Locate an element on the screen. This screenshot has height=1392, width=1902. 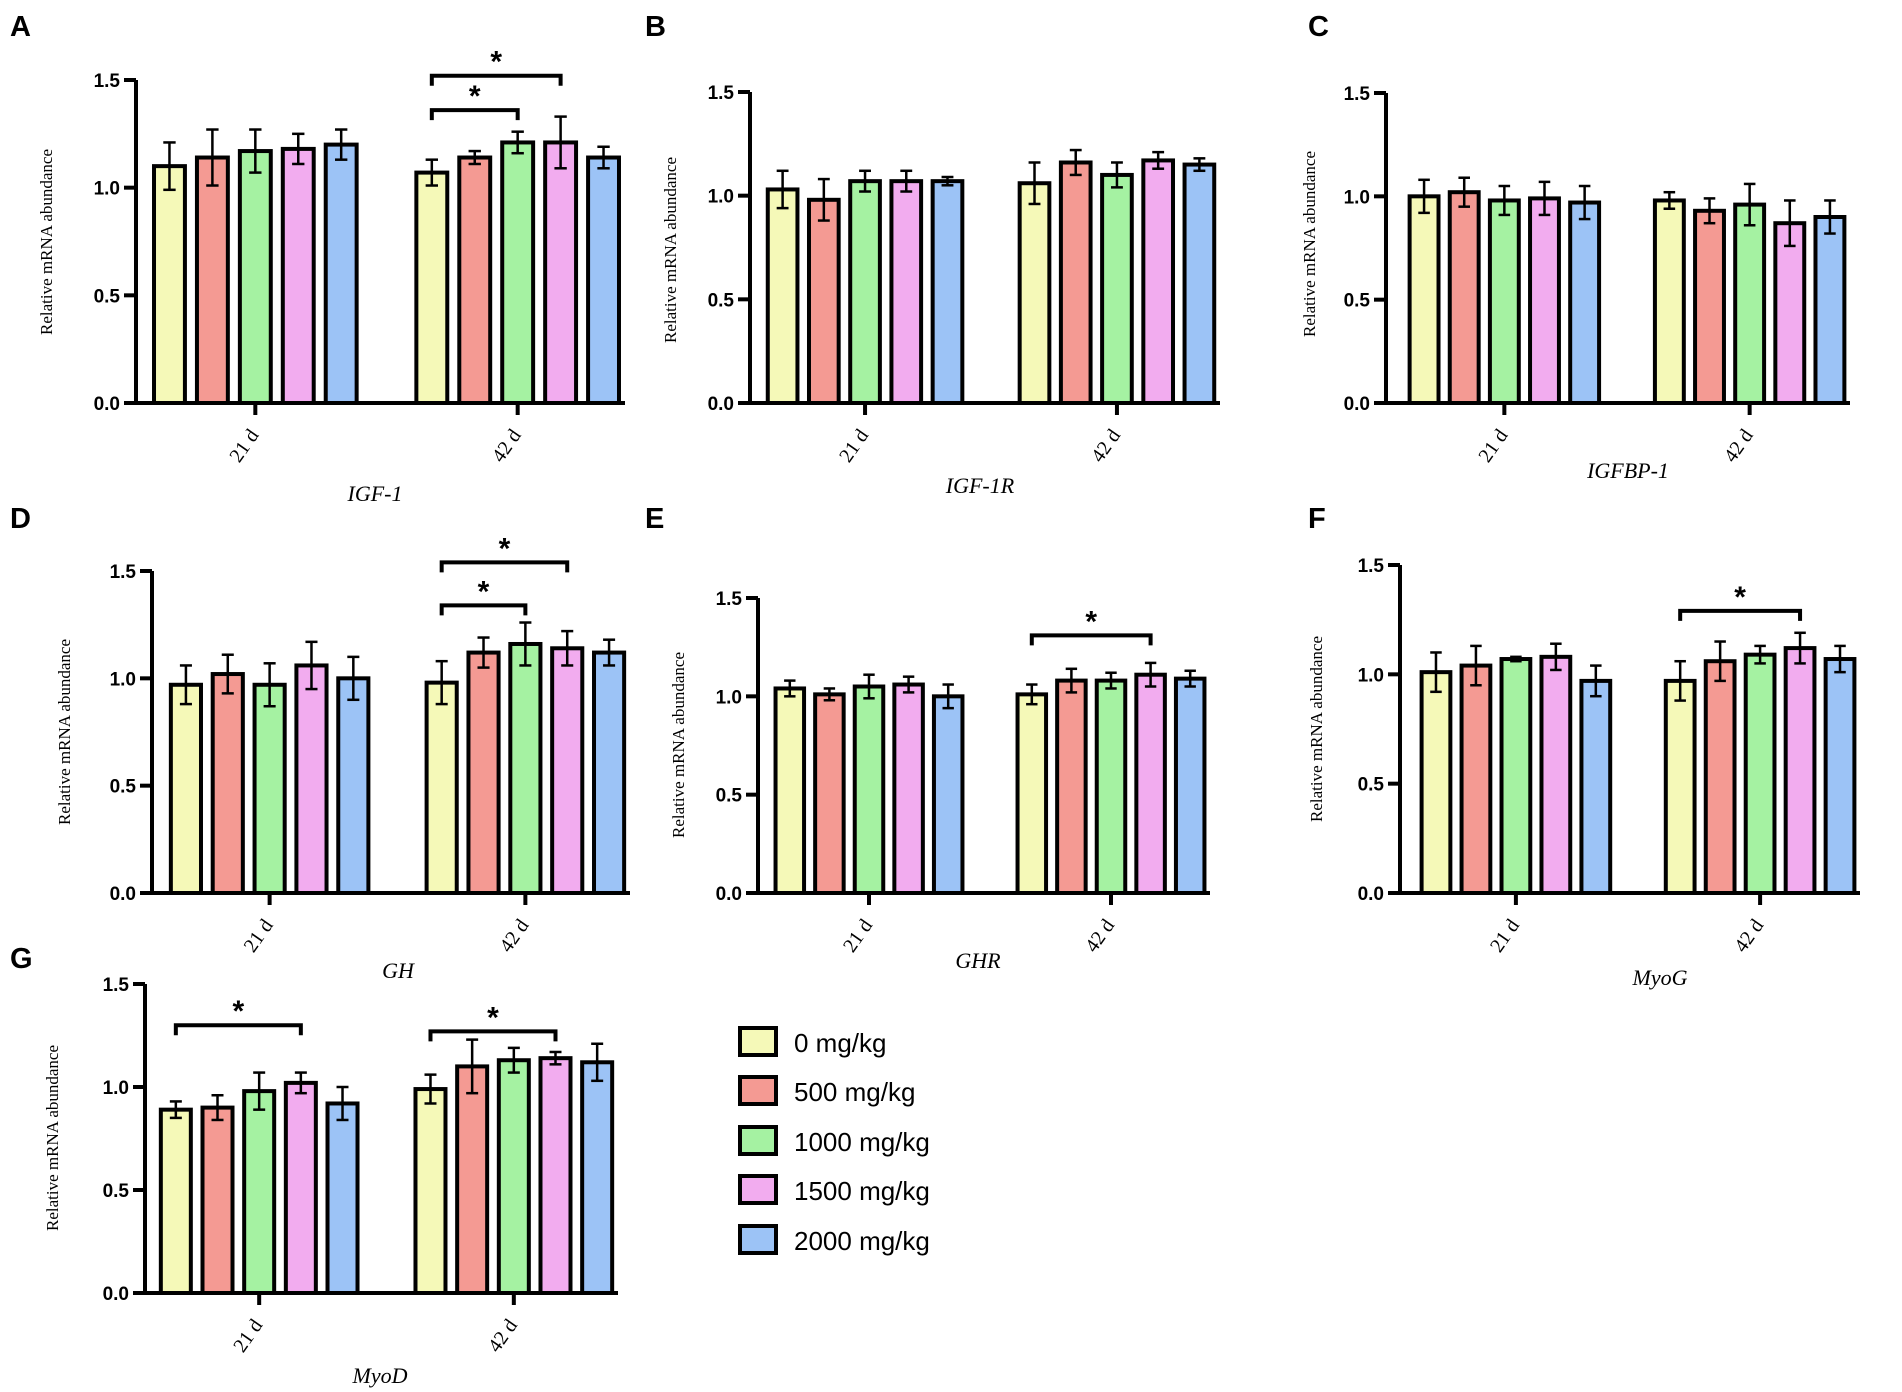
panel-letter: C is located at coordinates (1318, 27).